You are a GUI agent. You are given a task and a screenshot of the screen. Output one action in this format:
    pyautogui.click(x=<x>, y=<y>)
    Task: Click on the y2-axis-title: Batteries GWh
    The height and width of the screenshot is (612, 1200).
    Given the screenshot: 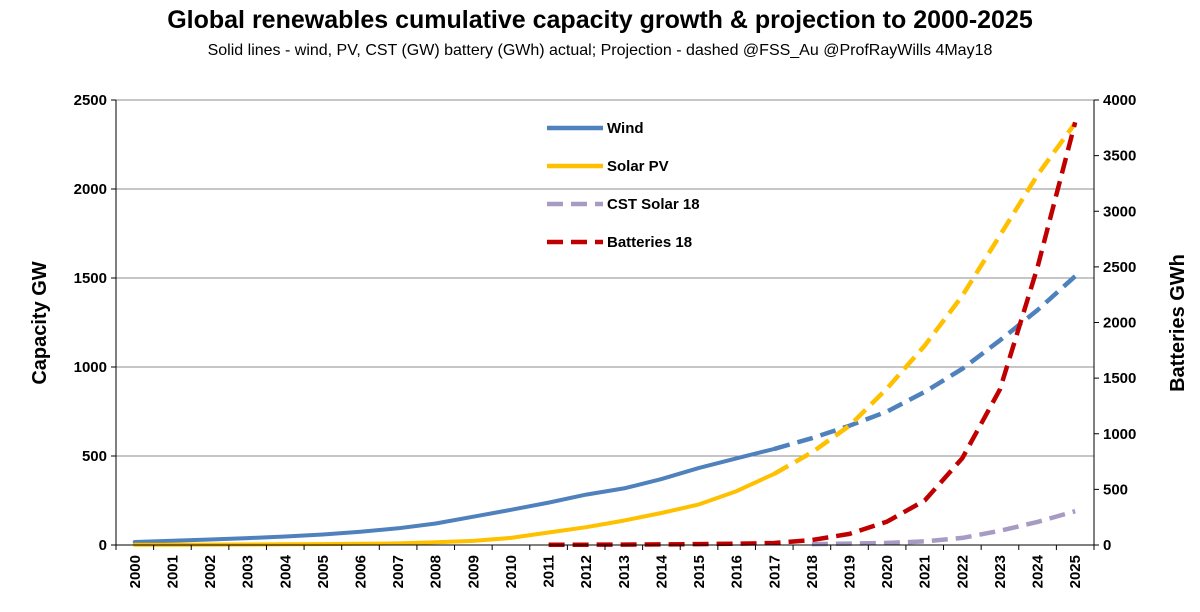 What is the action you would take?
    pyautogui.click(x=1178, y=323)
    